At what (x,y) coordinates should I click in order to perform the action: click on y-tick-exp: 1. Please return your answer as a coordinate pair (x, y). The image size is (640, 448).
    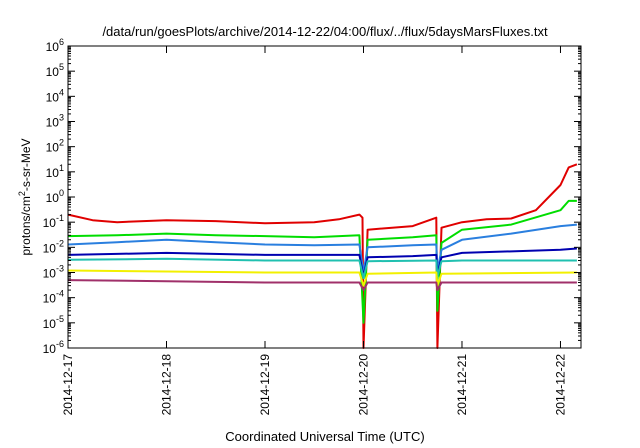
    Looking at the image, I should click on (61, 168).